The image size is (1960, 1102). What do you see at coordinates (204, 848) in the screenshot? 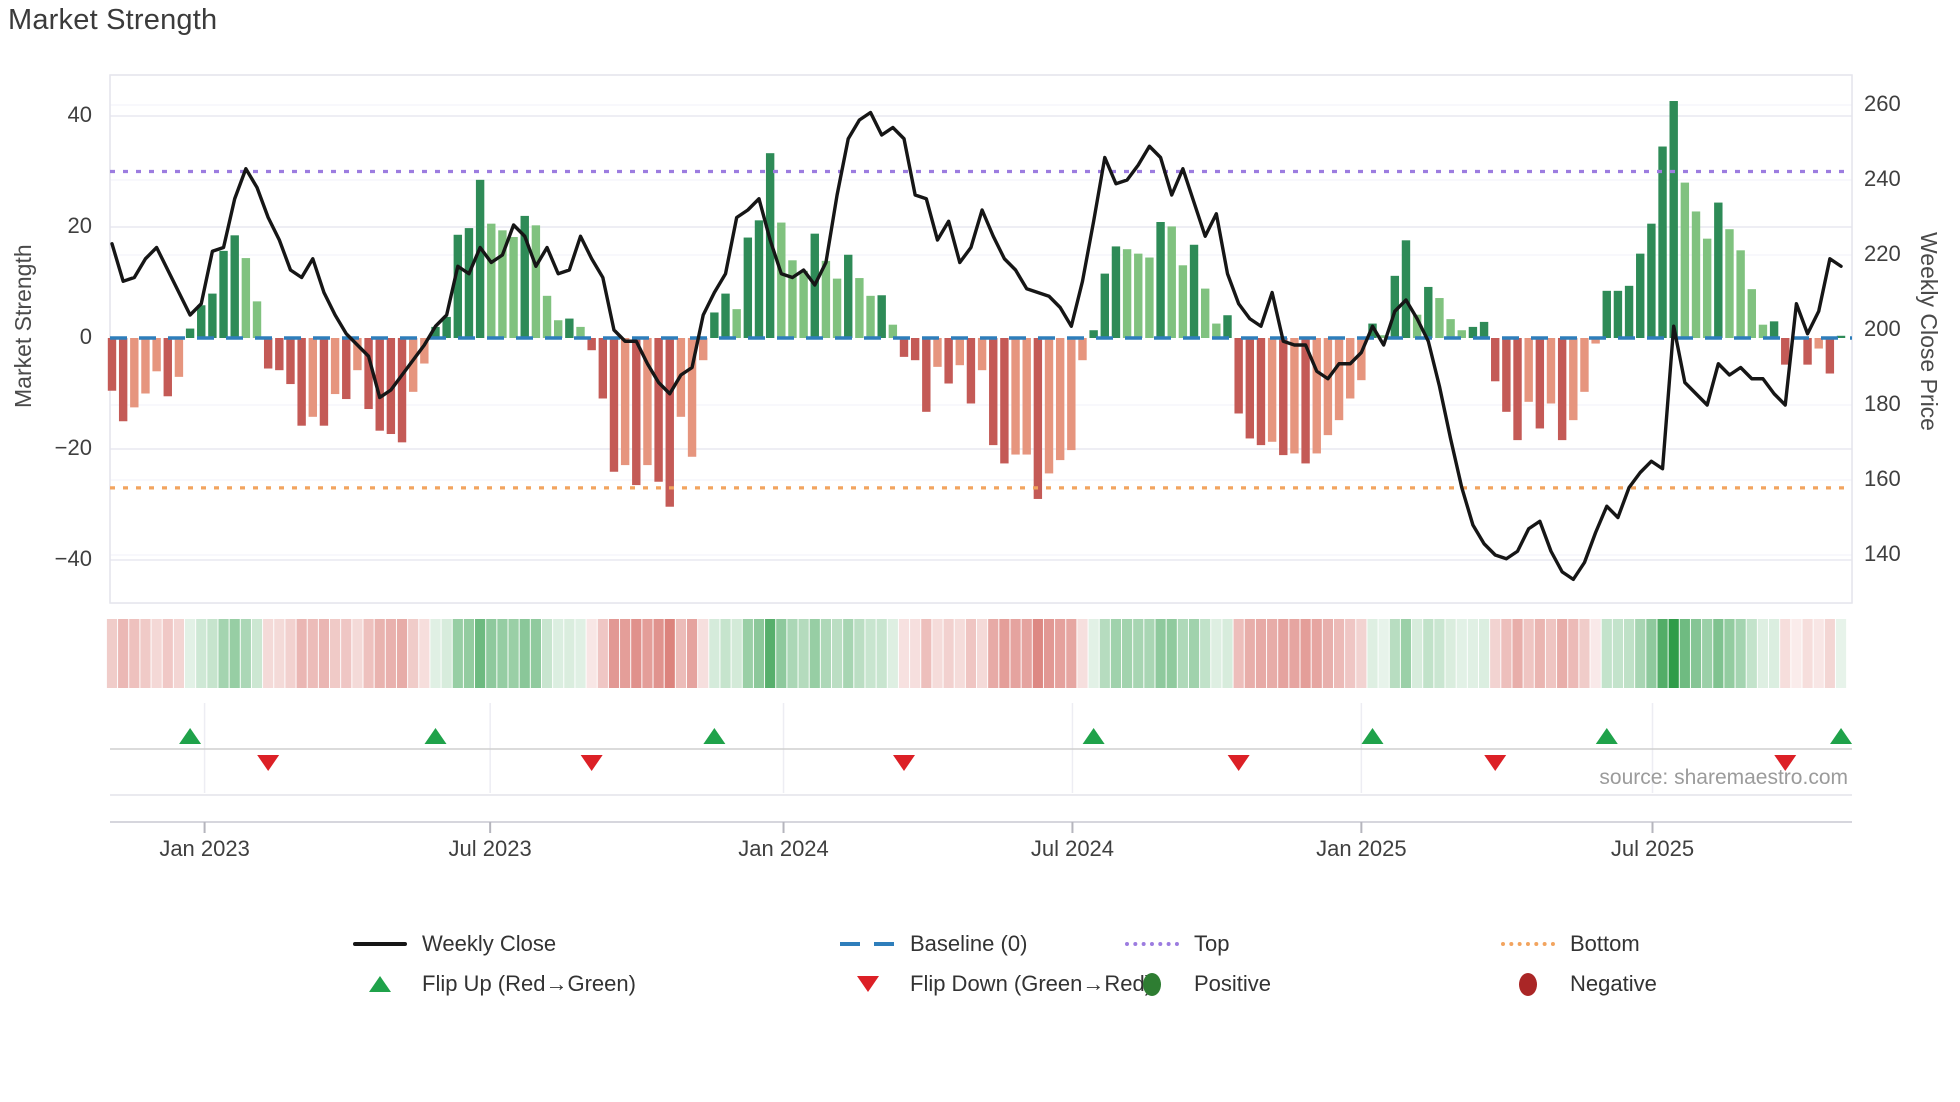
I see `x-tick-label: Jan 2023` at bounding box center [204, 848].